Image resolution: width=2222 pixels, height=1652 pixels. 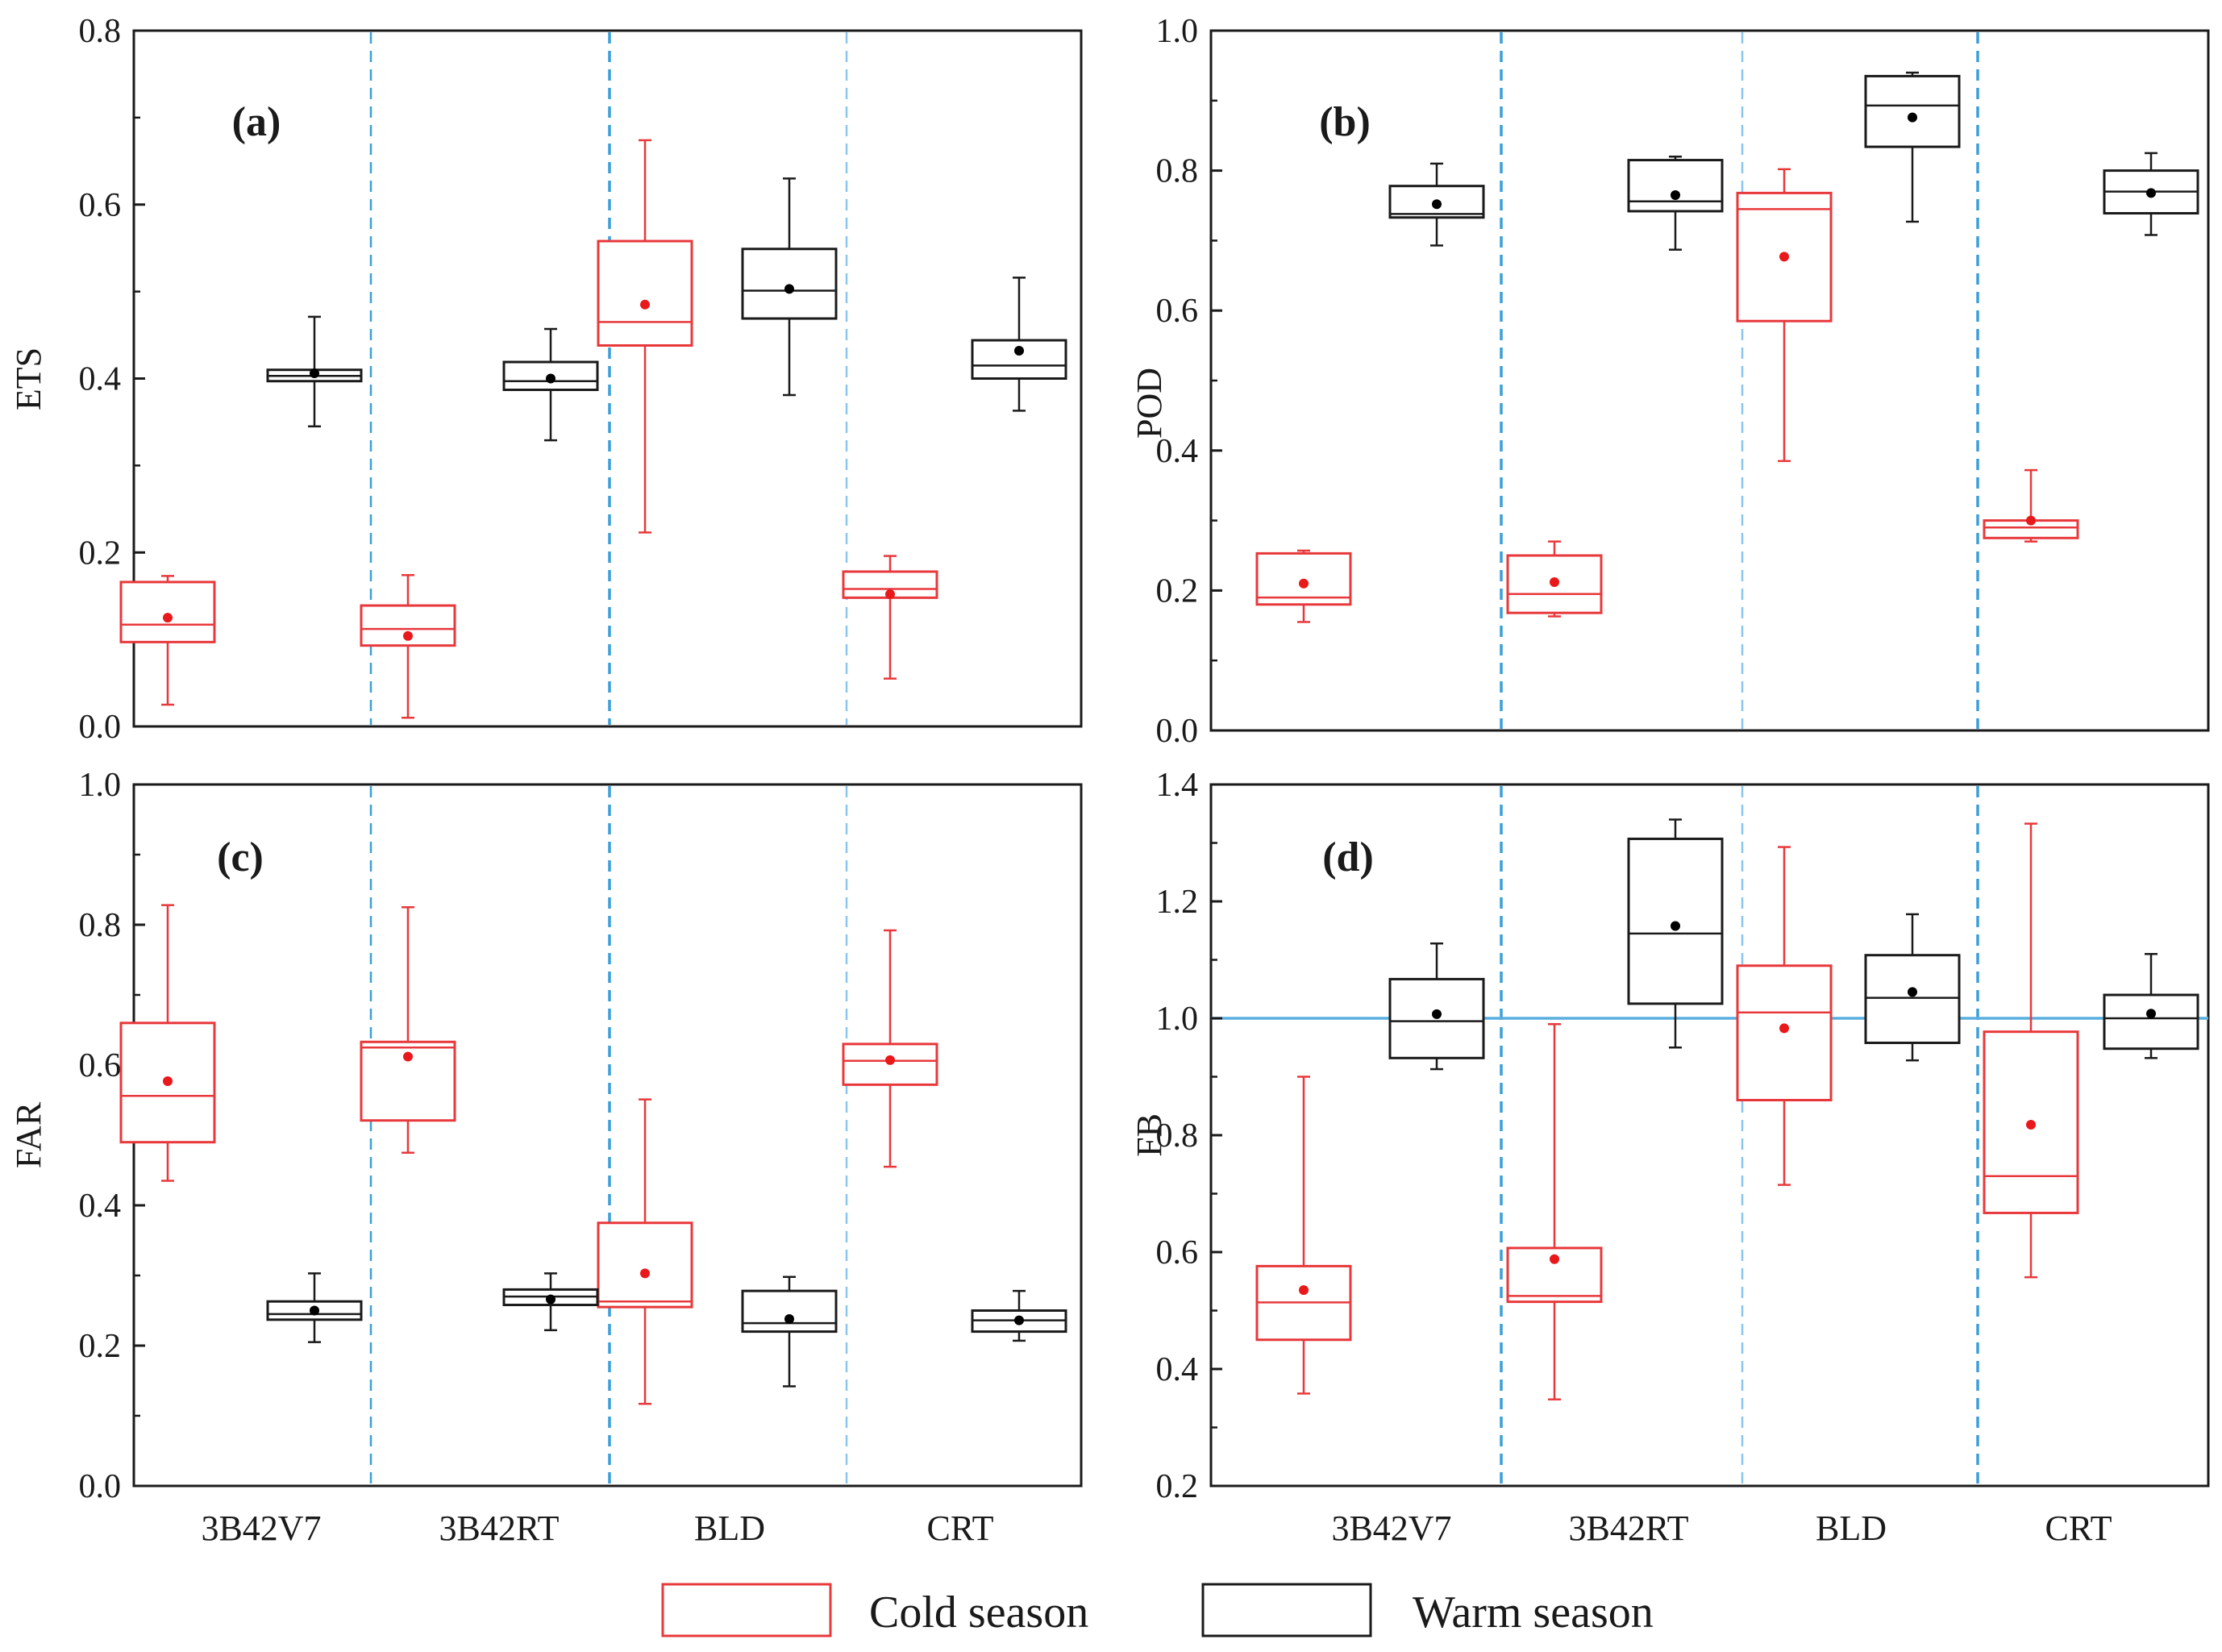 I want to click on y-axis-title: FB, so click(x=1149, y=1135).